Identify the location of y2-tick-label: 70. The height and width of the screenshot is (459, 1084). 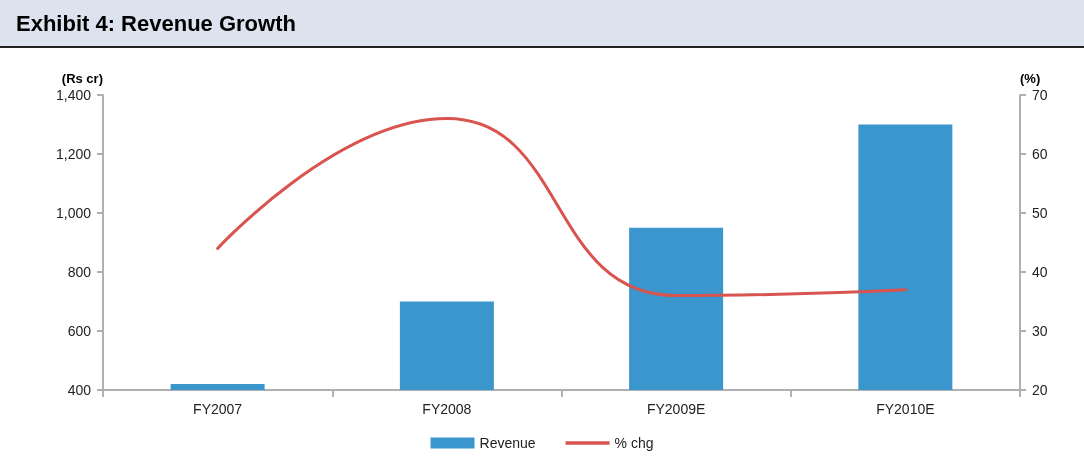
(1040, 95).